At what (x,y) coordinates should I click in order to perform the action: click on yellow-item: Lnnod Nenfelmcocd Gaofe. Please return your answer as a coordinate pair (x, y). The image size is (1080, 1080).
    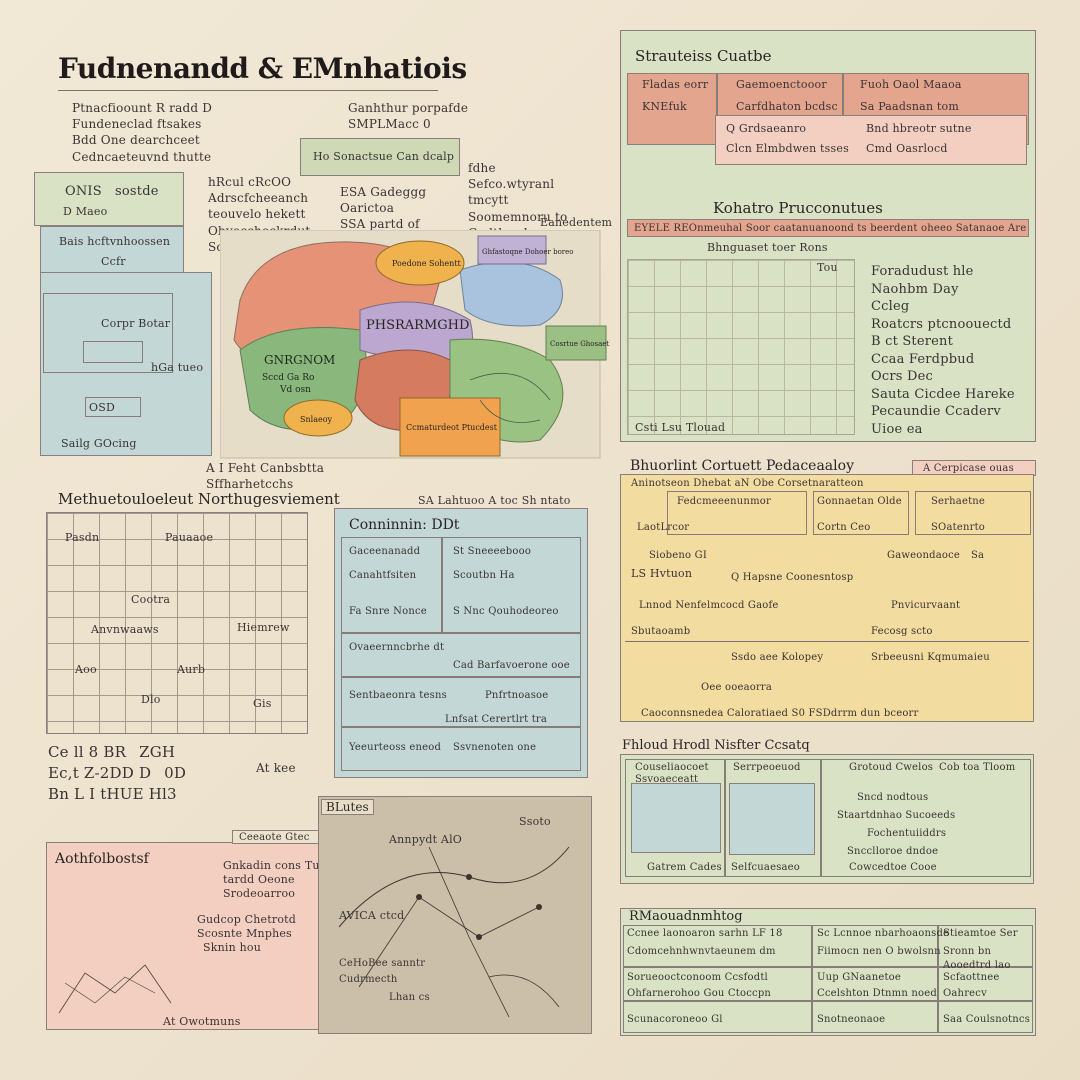
    Looking at the image, I should click on (709, 605).